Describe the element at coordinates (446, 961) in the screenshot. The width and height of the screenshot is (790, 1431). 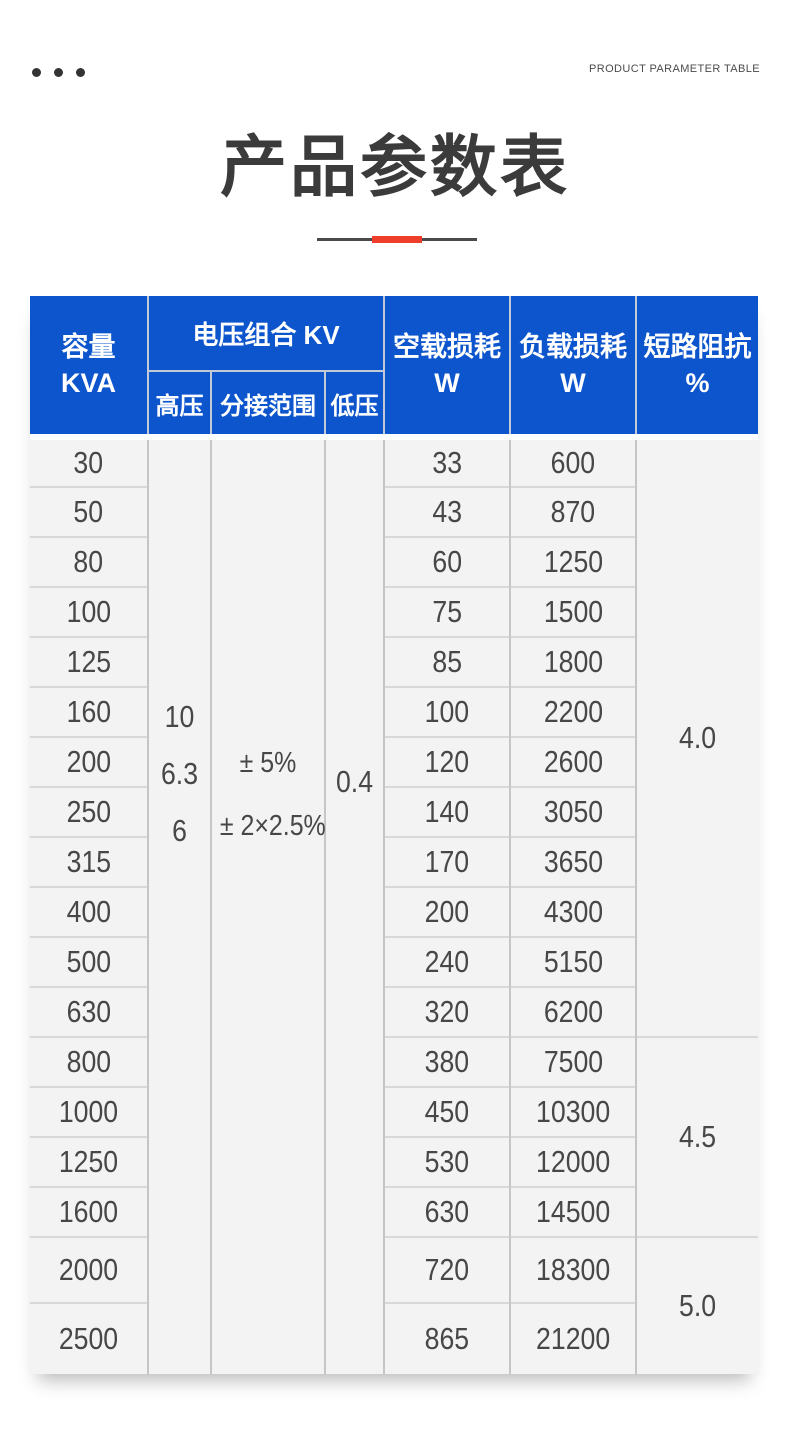
I see `no-load-loss-cell: 240` at that location.